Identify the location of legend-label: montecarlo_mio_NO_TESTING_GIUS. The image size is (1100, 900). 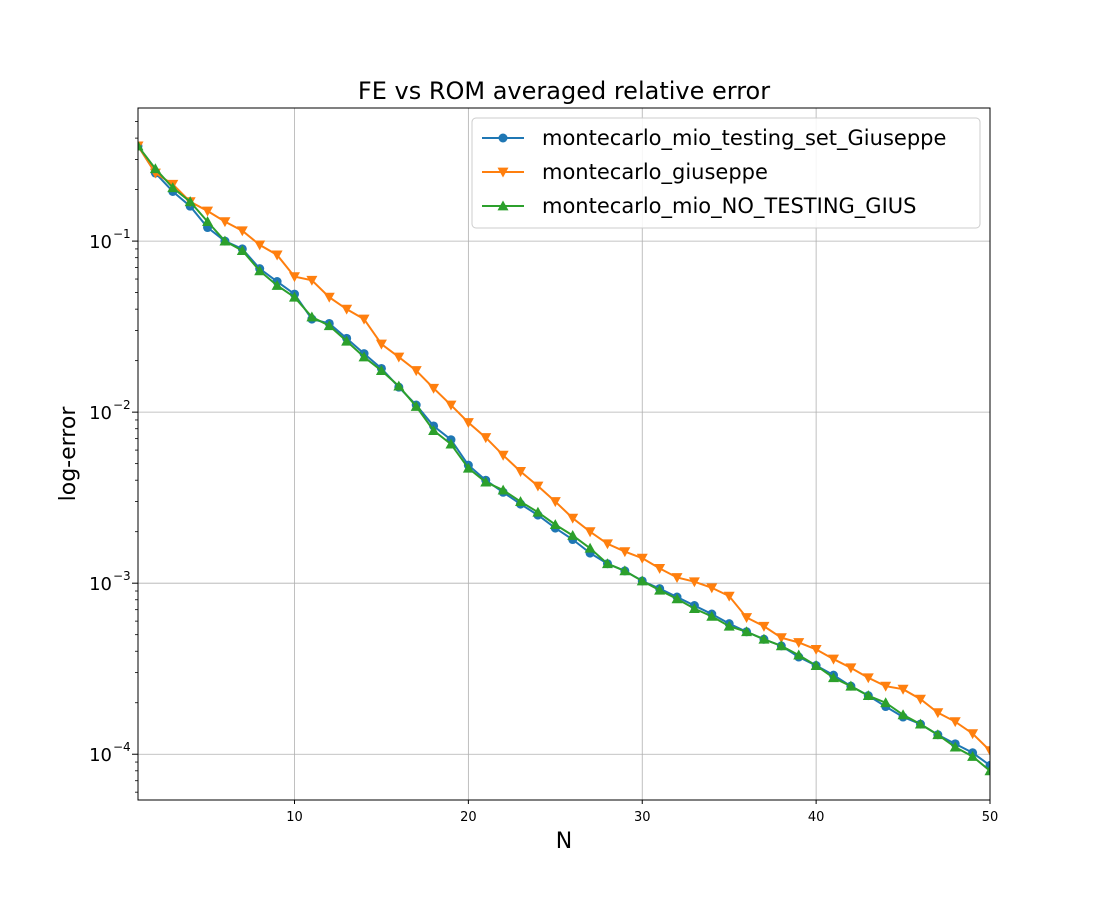
(729, 206).